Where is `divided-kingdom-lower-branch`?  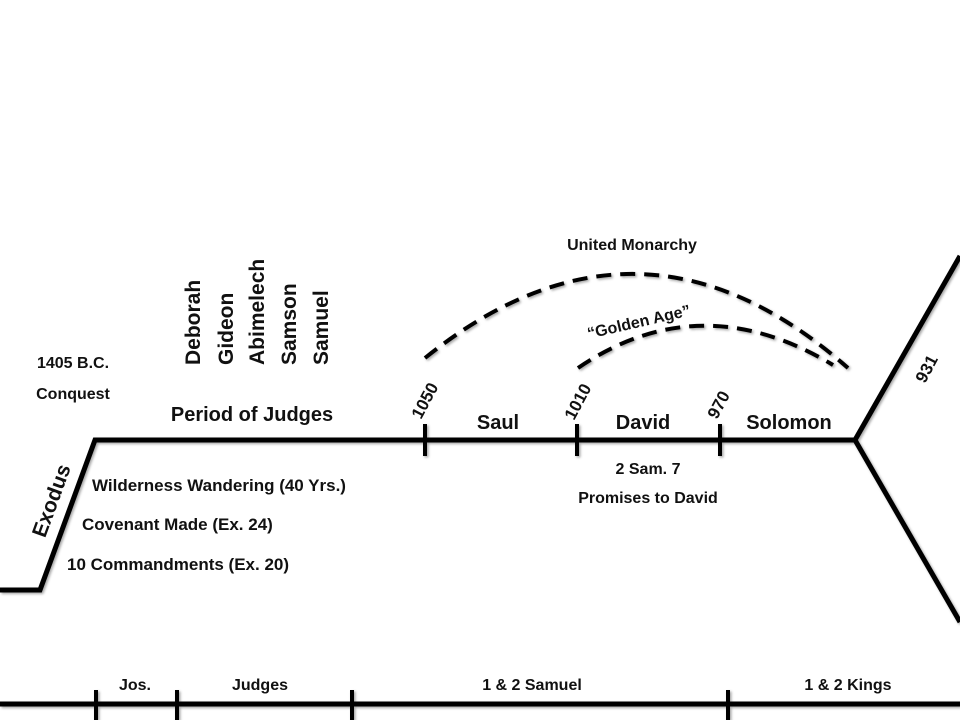 divided-kingdom-lower-branch is located at coordinates (906, 531).